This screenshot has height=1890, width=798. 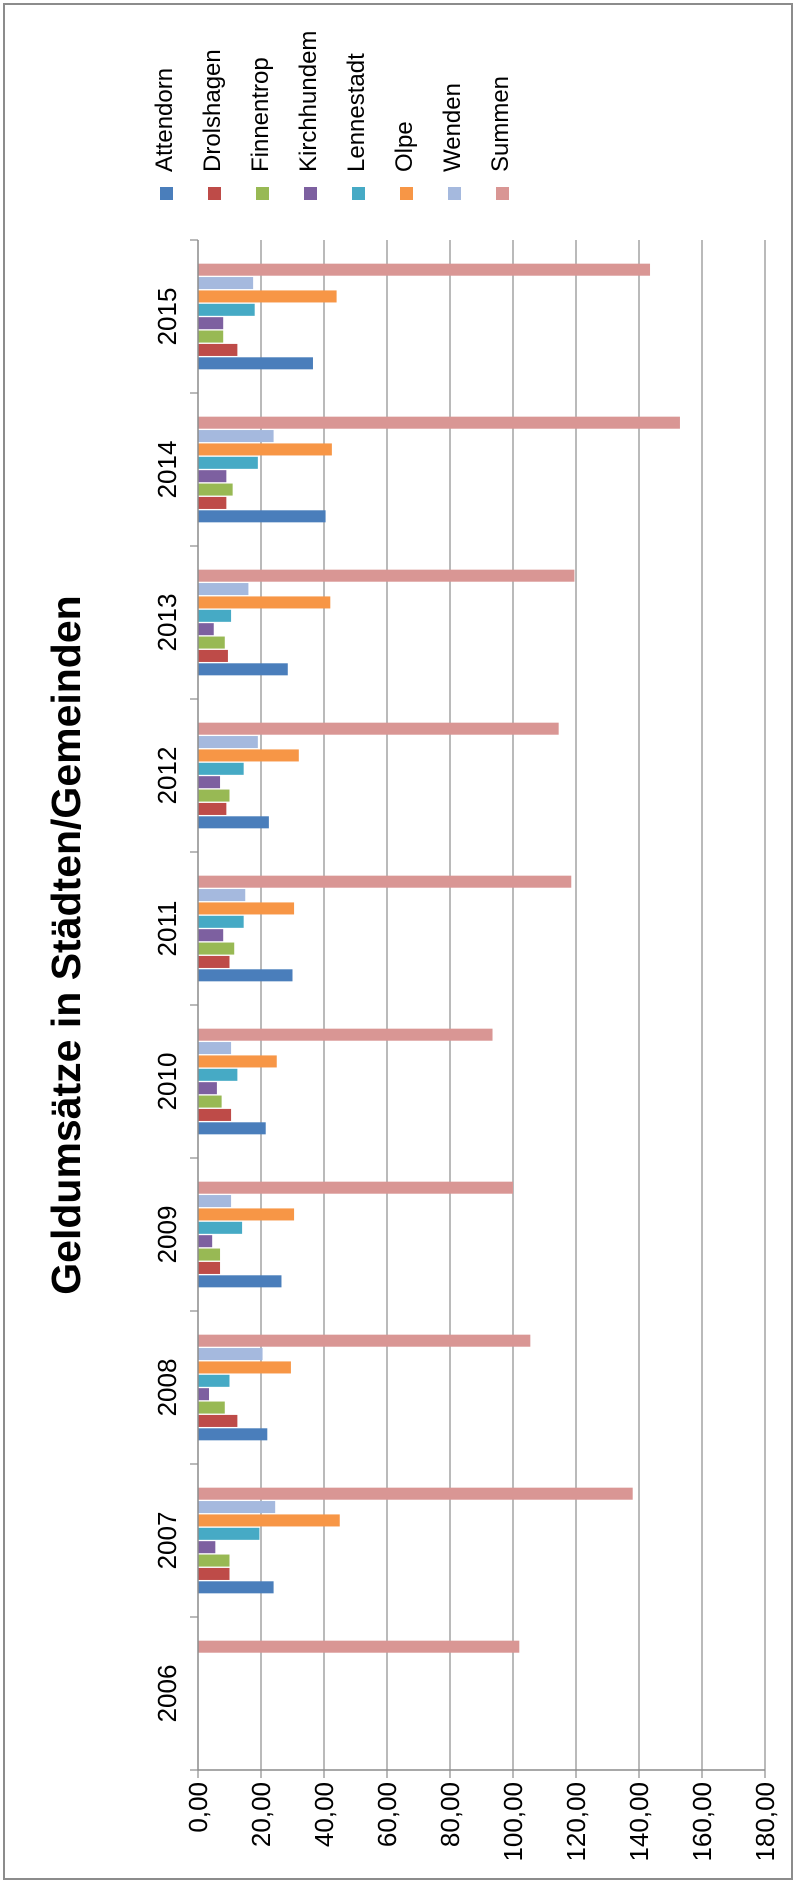 I want to click on y-tick-label: 160,00, so click(x=702, y=1822).